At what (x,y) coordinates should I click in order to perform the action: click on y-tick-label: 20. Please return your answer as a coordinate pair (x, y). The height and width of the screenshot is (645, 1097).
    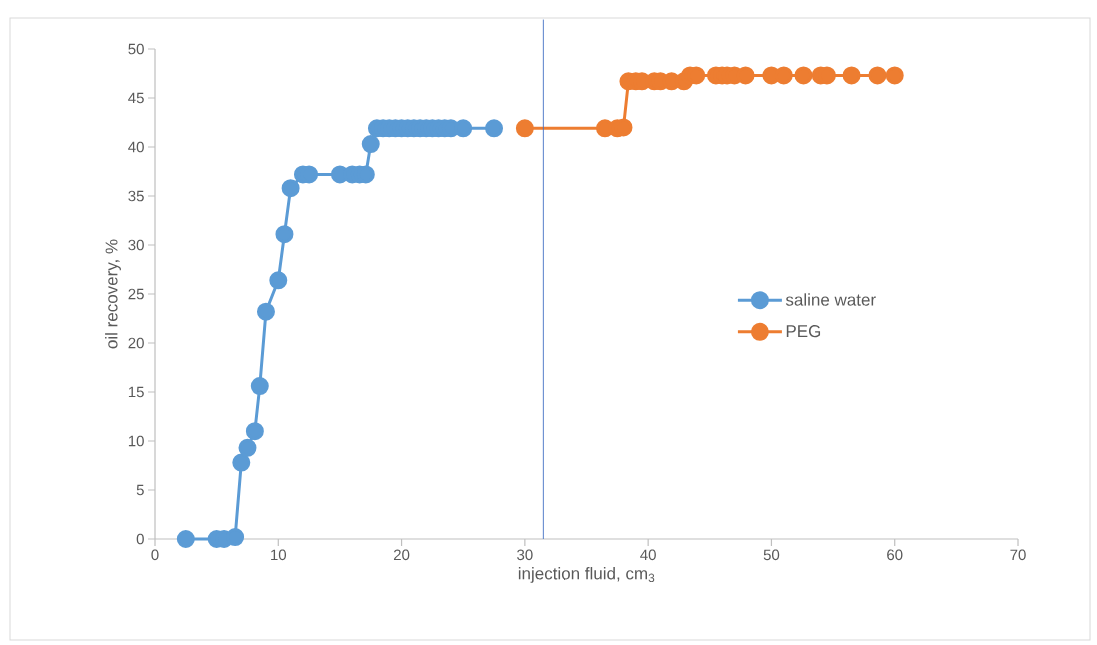
    Looking at the image, I should click on (136, 343).